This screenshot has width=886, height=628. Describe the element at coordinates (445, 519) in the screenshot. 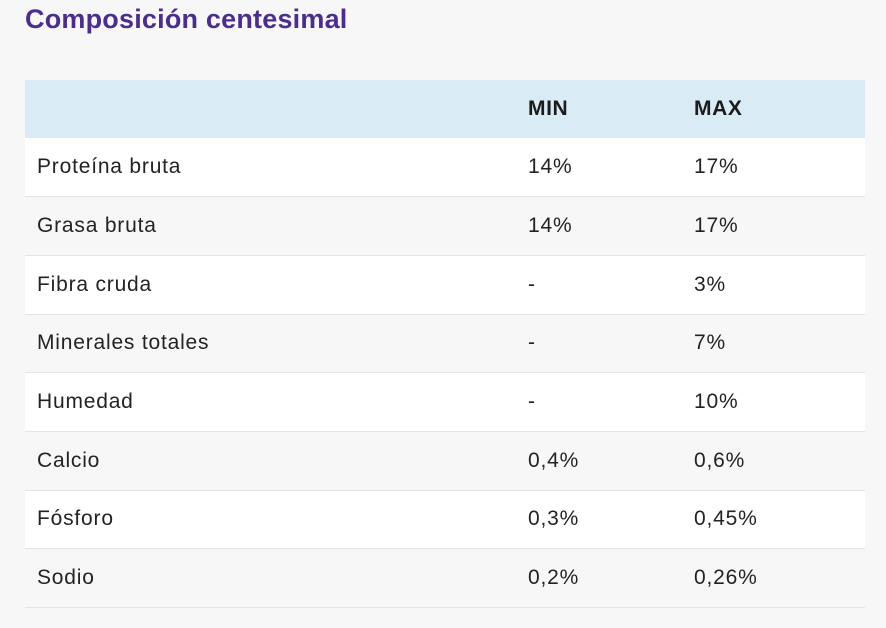

I see `table-row: Fósforo 0,3% 0,45%` at that location.